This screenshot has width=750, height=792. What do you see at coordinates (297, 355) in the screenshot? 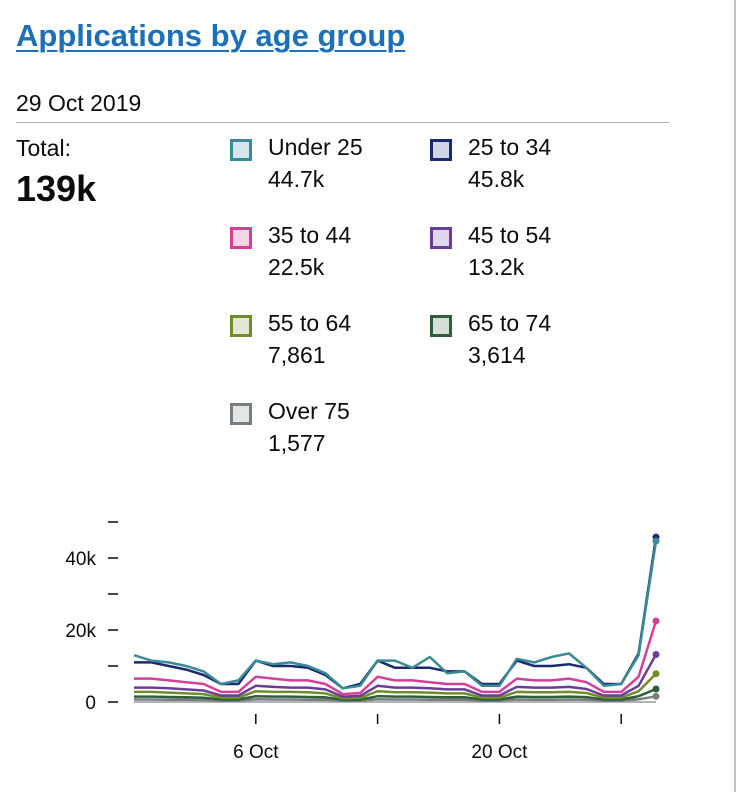
I see `legend-value: 7,861` at bounding box center [297, 355].